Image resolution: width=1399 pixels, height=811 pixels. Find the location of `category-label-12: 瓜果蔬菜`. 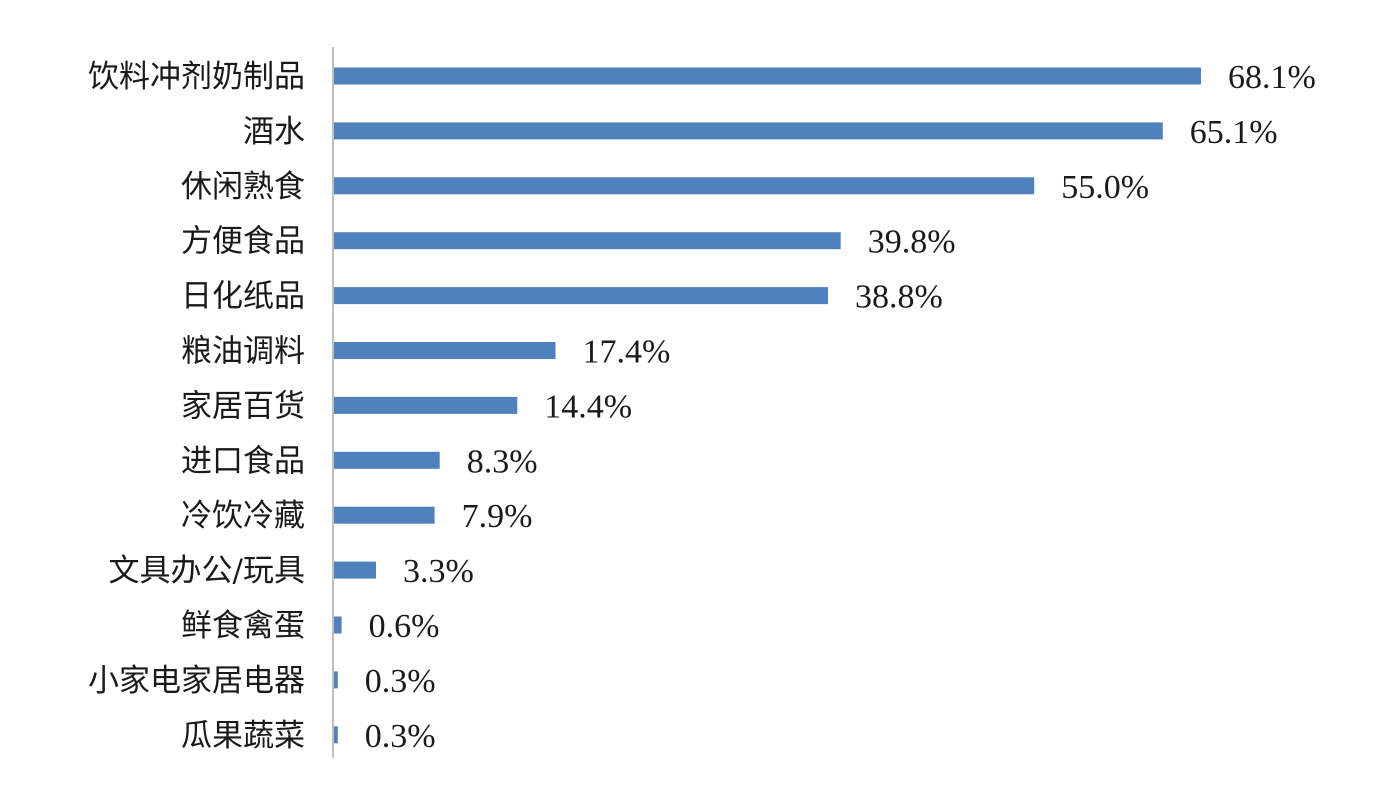

category-label-12: 瓜果蔬菜 is located at coordinates (243, 736).